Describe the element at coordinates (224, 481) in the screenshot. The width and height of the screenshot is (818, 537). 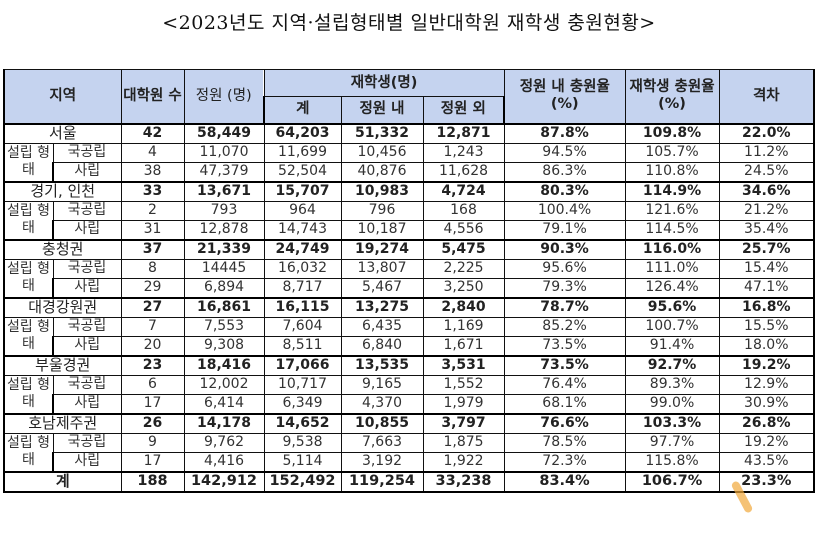
I see `cell-quota: 142,912` at that location.